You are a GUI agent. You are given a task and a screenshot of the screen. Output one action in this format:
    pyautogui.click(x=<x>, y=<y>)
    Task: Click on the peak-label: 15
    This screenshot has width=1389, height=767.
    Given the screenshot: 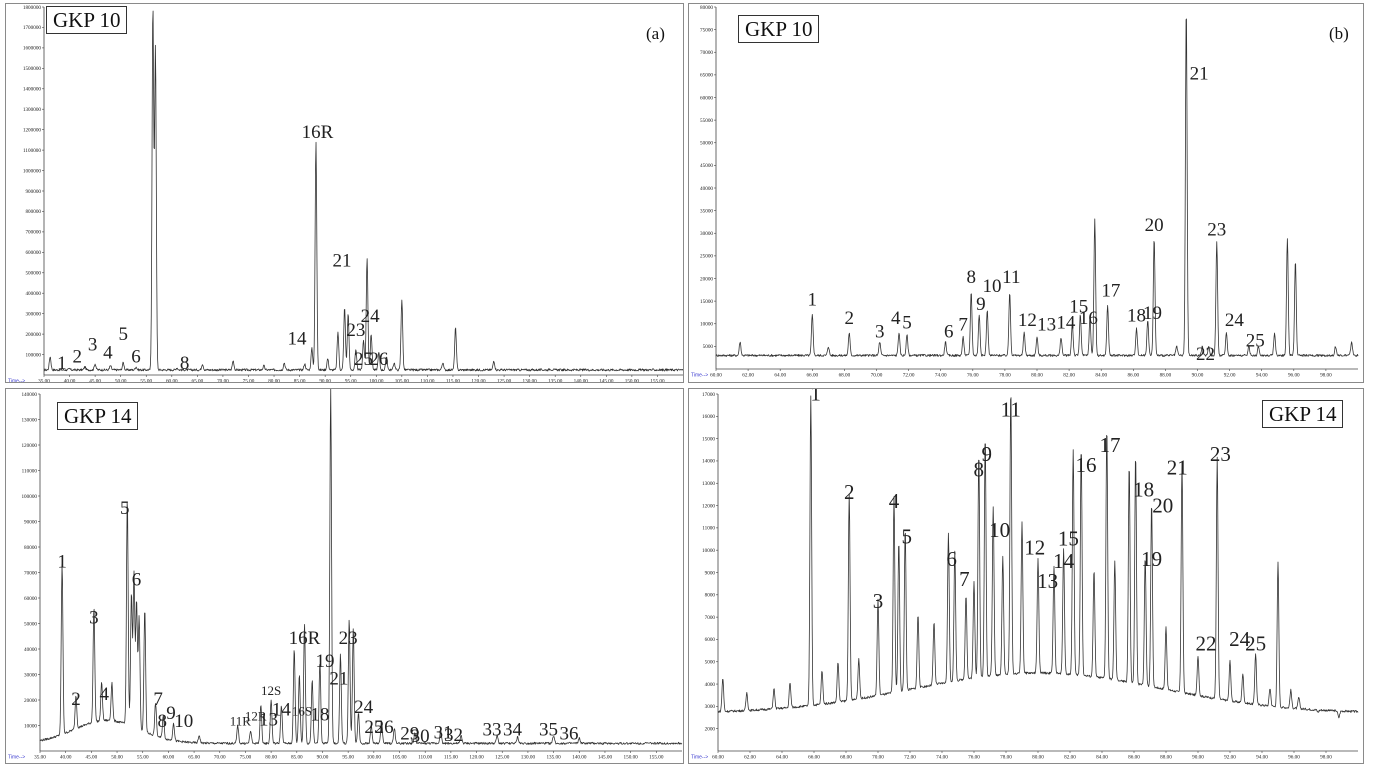 What is the action you would take?
    pyautogui.click(x=1068, y=539)
    